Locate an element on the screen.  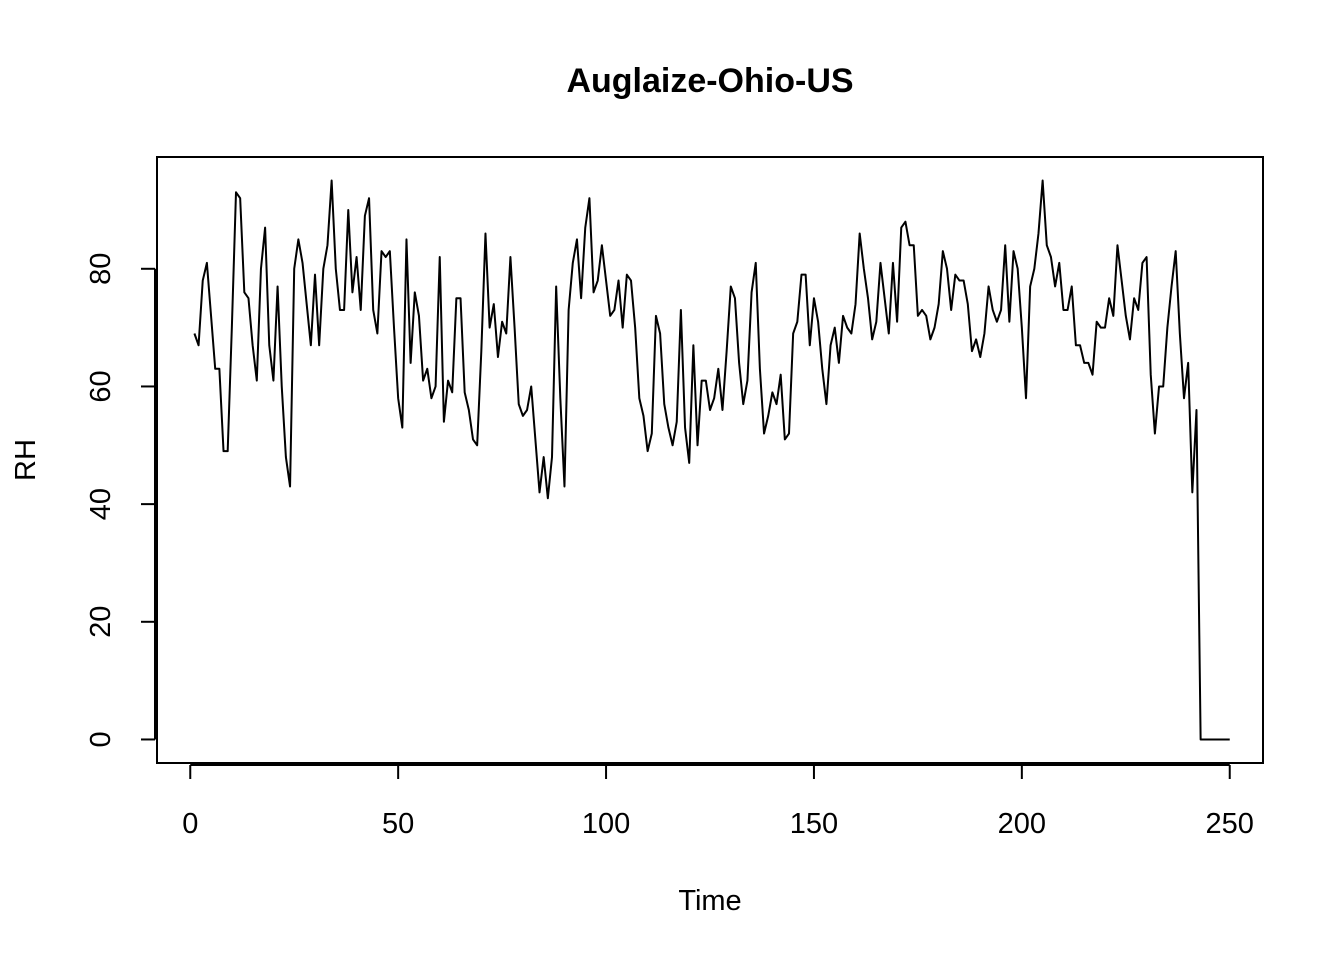
x-tick-label: 200 is located at coordinates (1022, 824).